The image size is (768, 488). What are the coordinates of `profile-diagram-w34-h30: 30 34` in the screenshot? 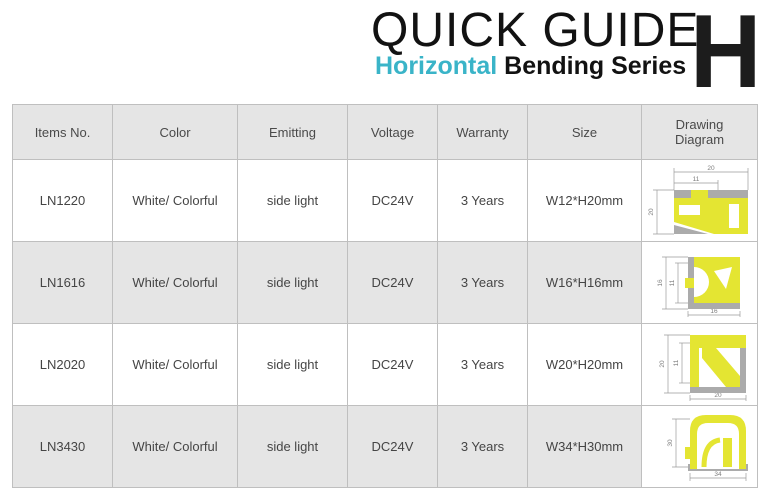 It's located at (707, 447).